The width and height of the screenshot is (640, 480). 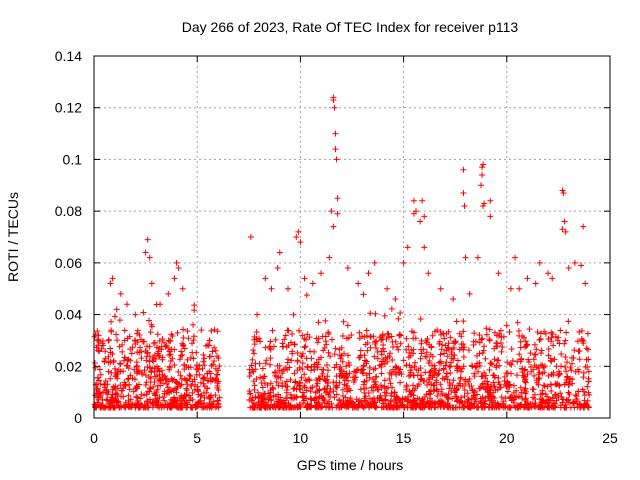 I want to click on y-tick-label: 0, so click(x=78, y=418).